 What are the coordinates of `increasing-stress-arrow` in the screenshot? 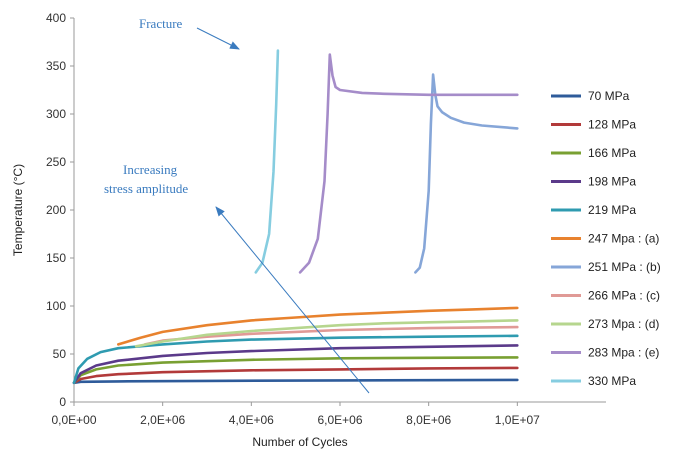 It's located at (292, 300).